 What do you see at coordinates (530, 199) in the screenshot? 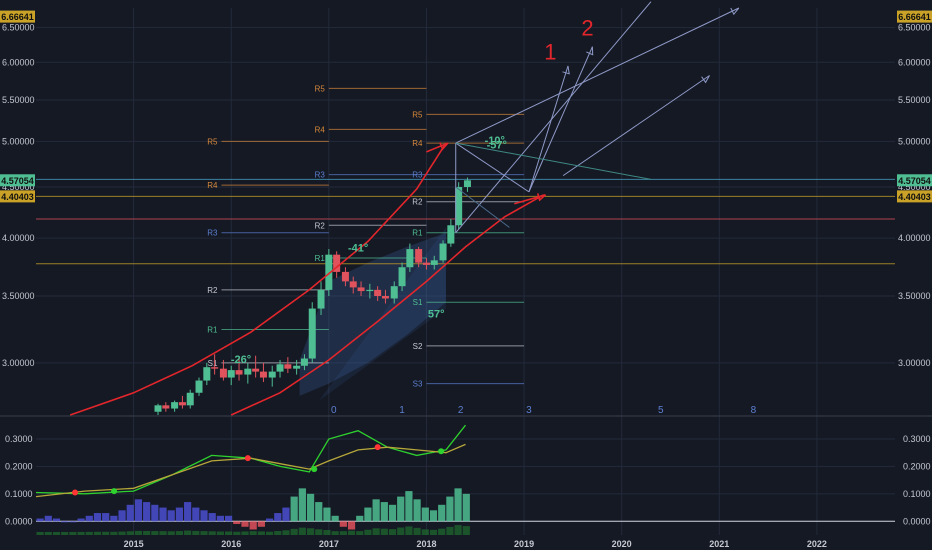
I see `lower-channel-arrow` at bounding box center [530, 199].